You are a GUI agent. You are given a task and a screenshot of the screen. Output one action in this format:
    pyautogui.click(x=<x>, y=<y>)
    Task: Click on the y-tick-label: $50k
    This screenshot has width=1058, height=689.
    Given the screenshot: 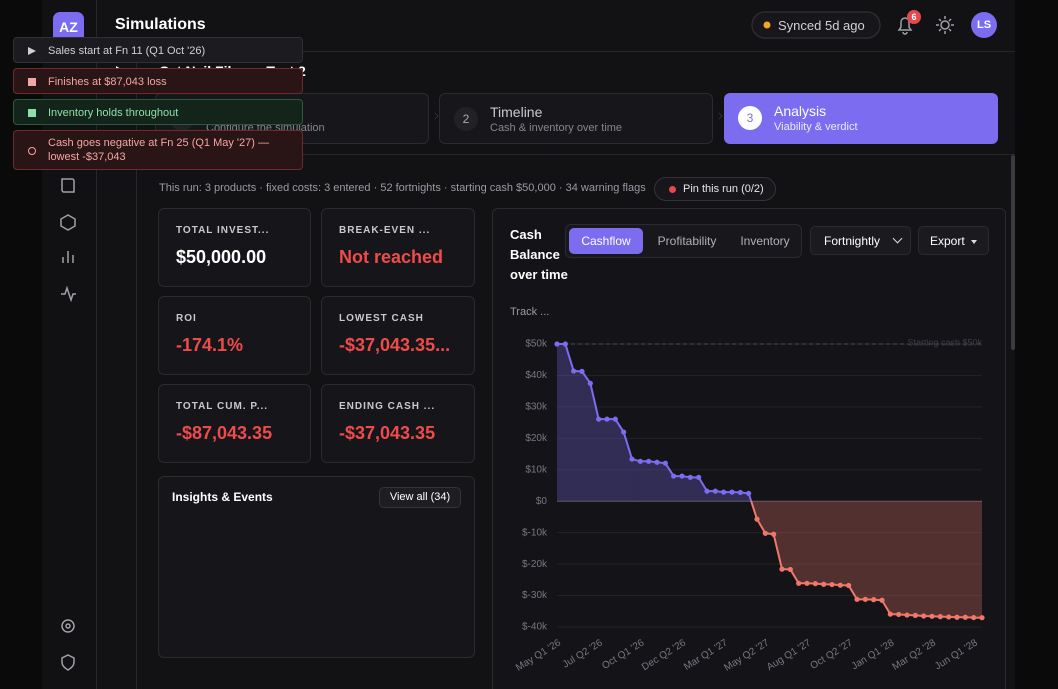 What is the action you would take?
    pyautogui.click(x=536, y=344)
    